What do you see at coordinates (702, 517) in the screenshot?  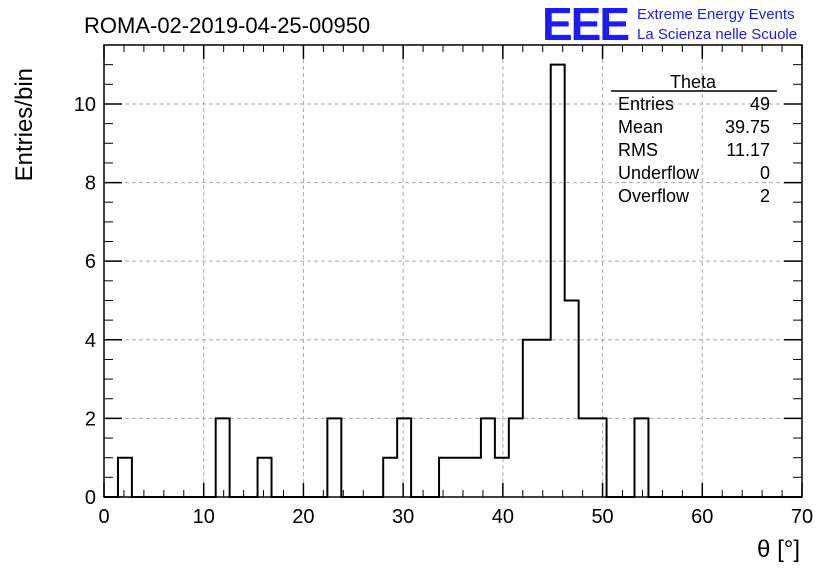 I see `x-tick-label: 60` at bounding box center [702, 517].